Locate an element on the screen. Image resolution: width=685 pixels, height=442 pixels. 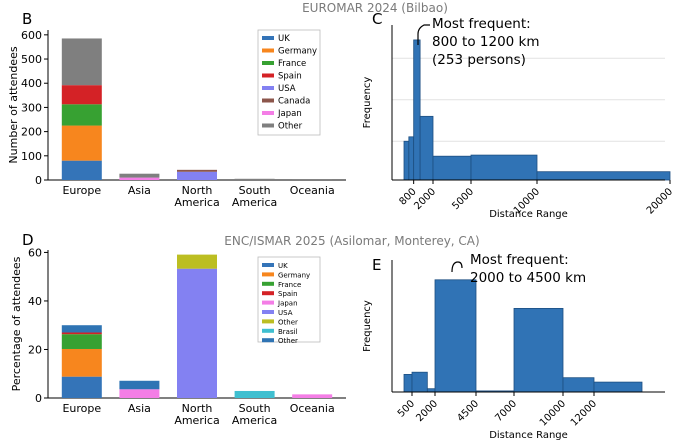
legend-swatch-germany is located at coordinates (268, 50).